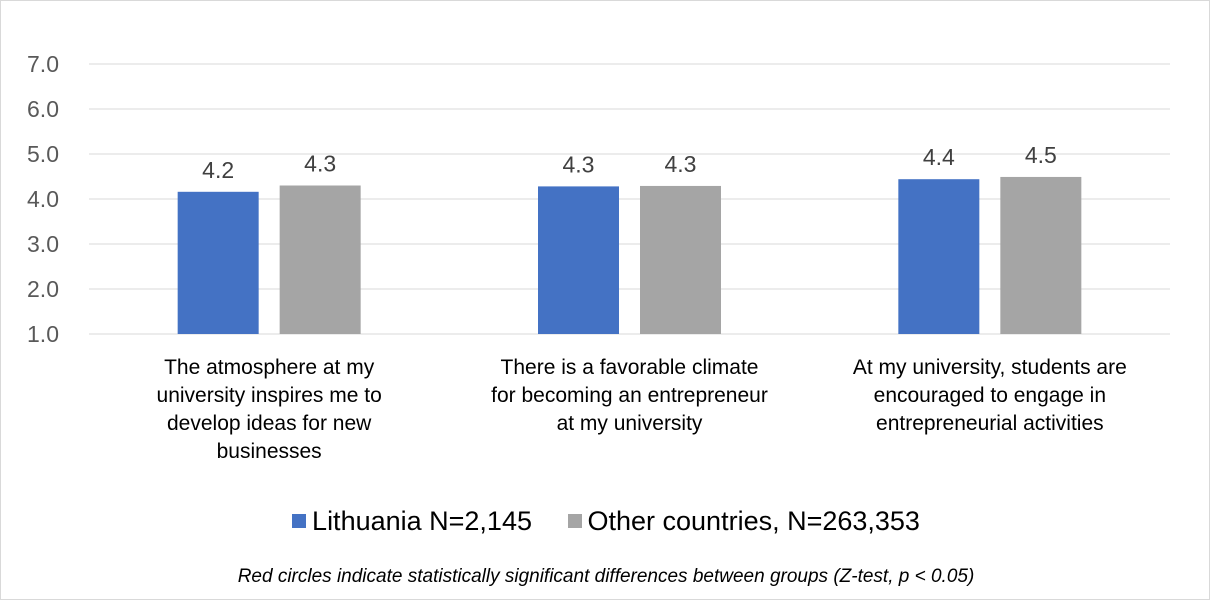  I want to click on y-tick-label: 7.0, so click(43, 64).